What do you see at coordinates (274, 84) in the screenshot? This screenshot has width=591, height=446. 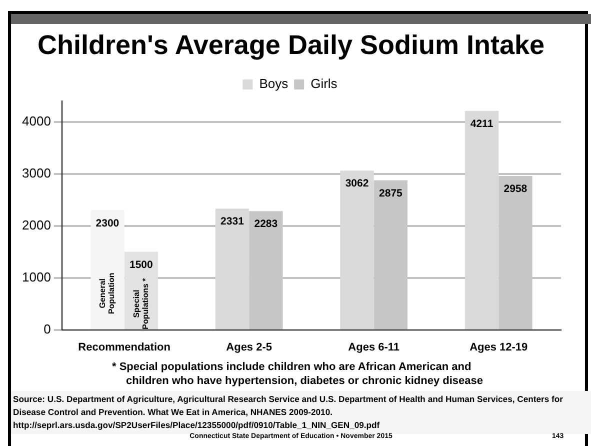 I see `legend-label: Boys` at bounding box center [274, 84].